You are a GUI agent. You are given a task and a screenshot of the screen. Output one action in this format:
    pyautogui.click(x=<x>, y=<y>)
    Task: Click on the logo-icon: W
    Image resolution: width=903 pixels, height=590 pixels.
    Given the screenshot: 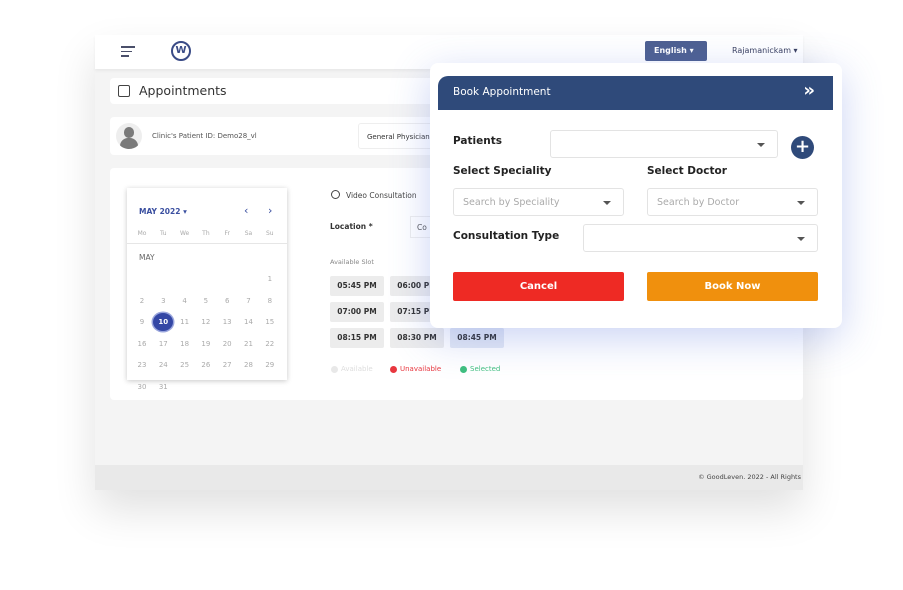 What is the action you would take?
    pyautogui.click(x=181, y=51)
    